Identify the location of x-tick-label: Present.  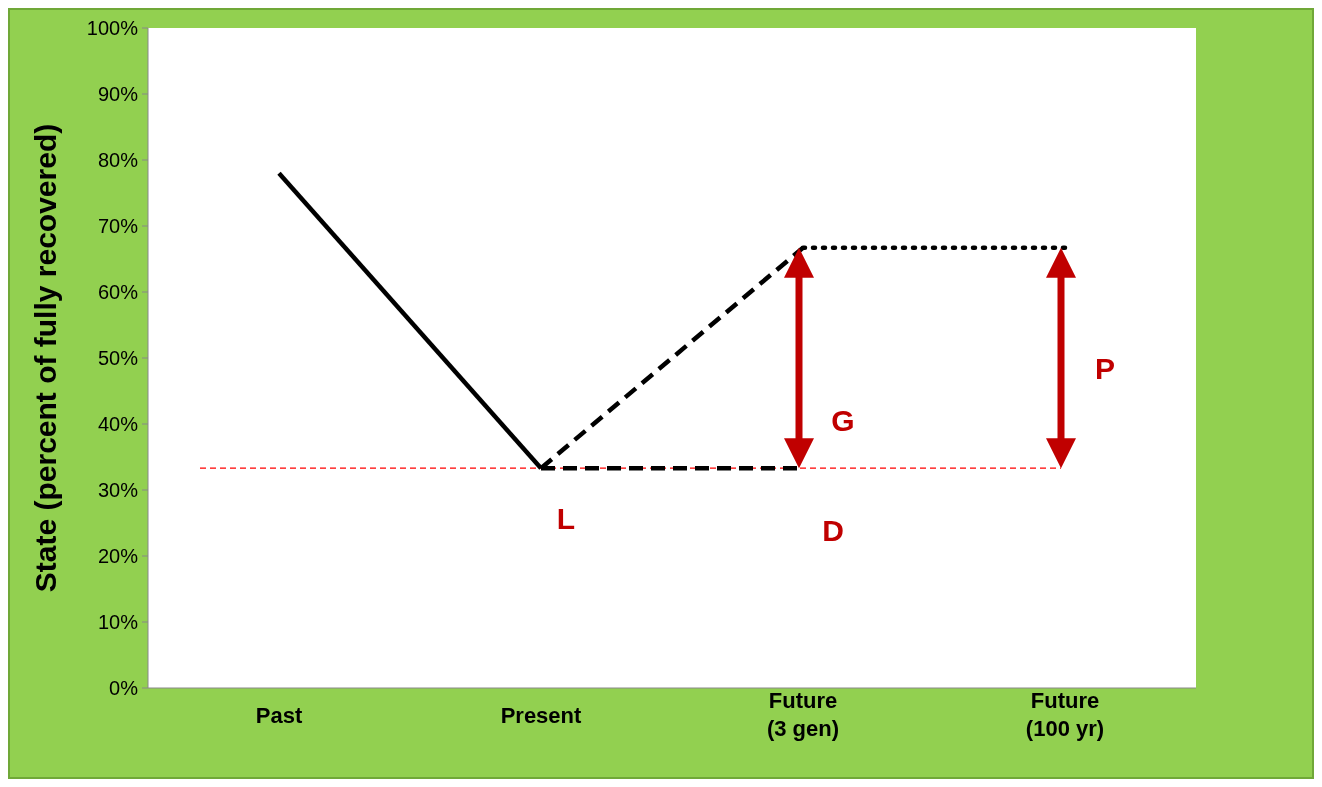
(541, 715).